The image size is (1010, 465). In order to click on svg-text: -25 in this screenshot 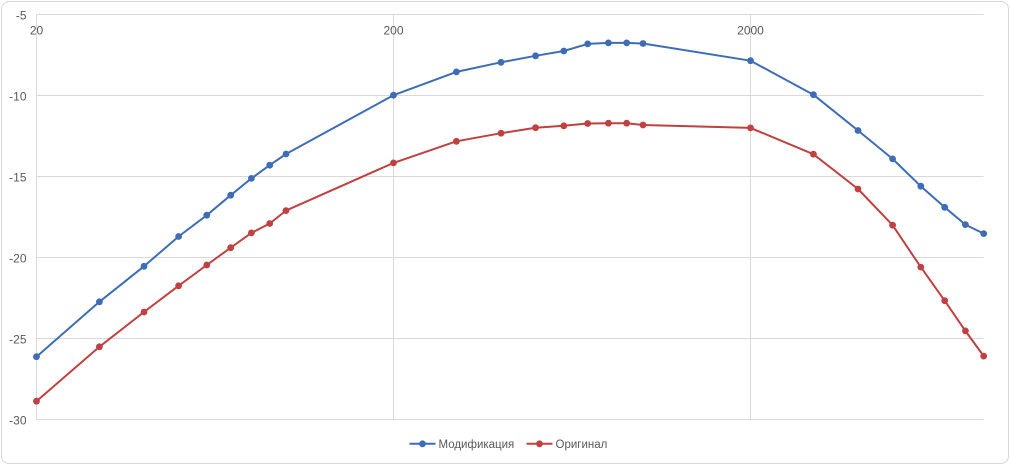, I will do `click(18, 339)`.